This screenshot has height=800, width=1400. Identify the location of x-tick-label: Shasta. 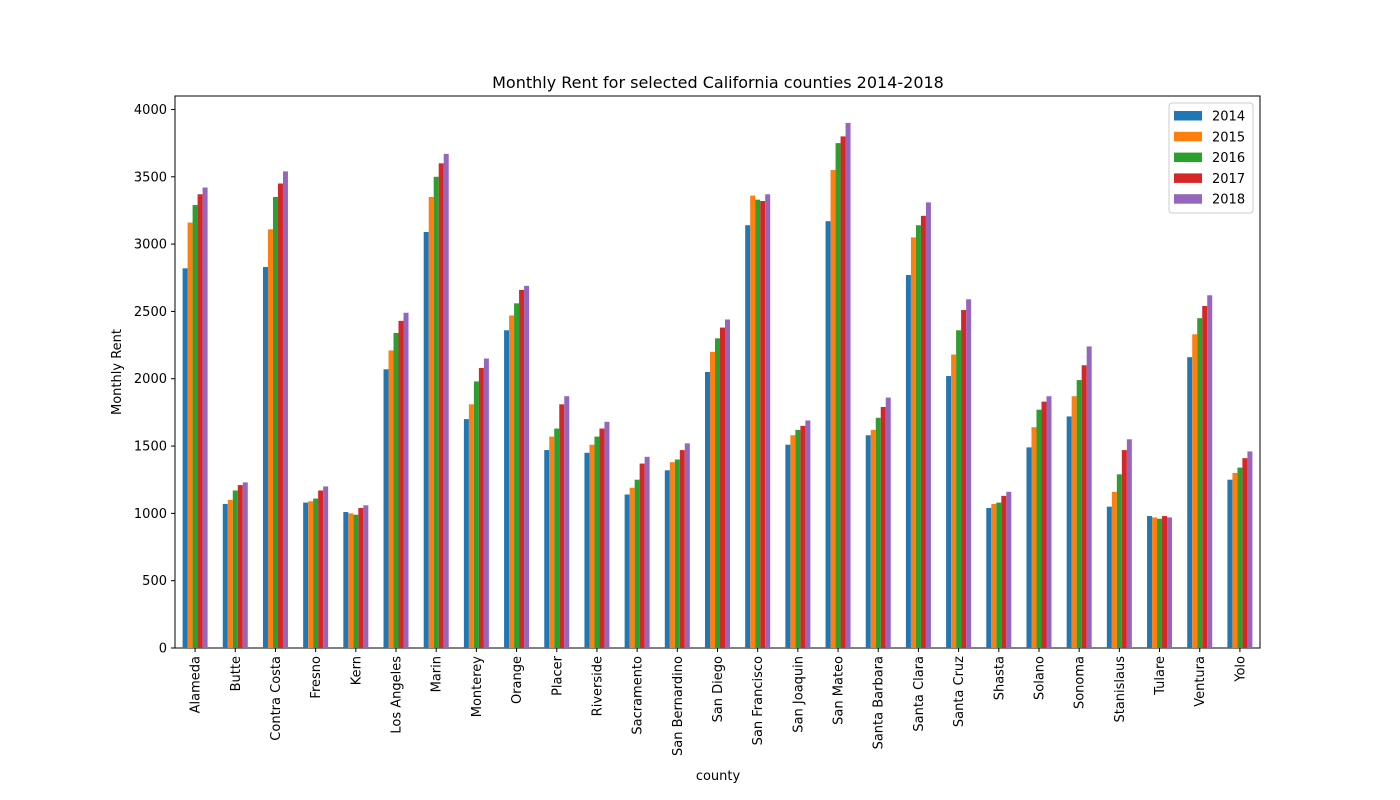
(999, 678).